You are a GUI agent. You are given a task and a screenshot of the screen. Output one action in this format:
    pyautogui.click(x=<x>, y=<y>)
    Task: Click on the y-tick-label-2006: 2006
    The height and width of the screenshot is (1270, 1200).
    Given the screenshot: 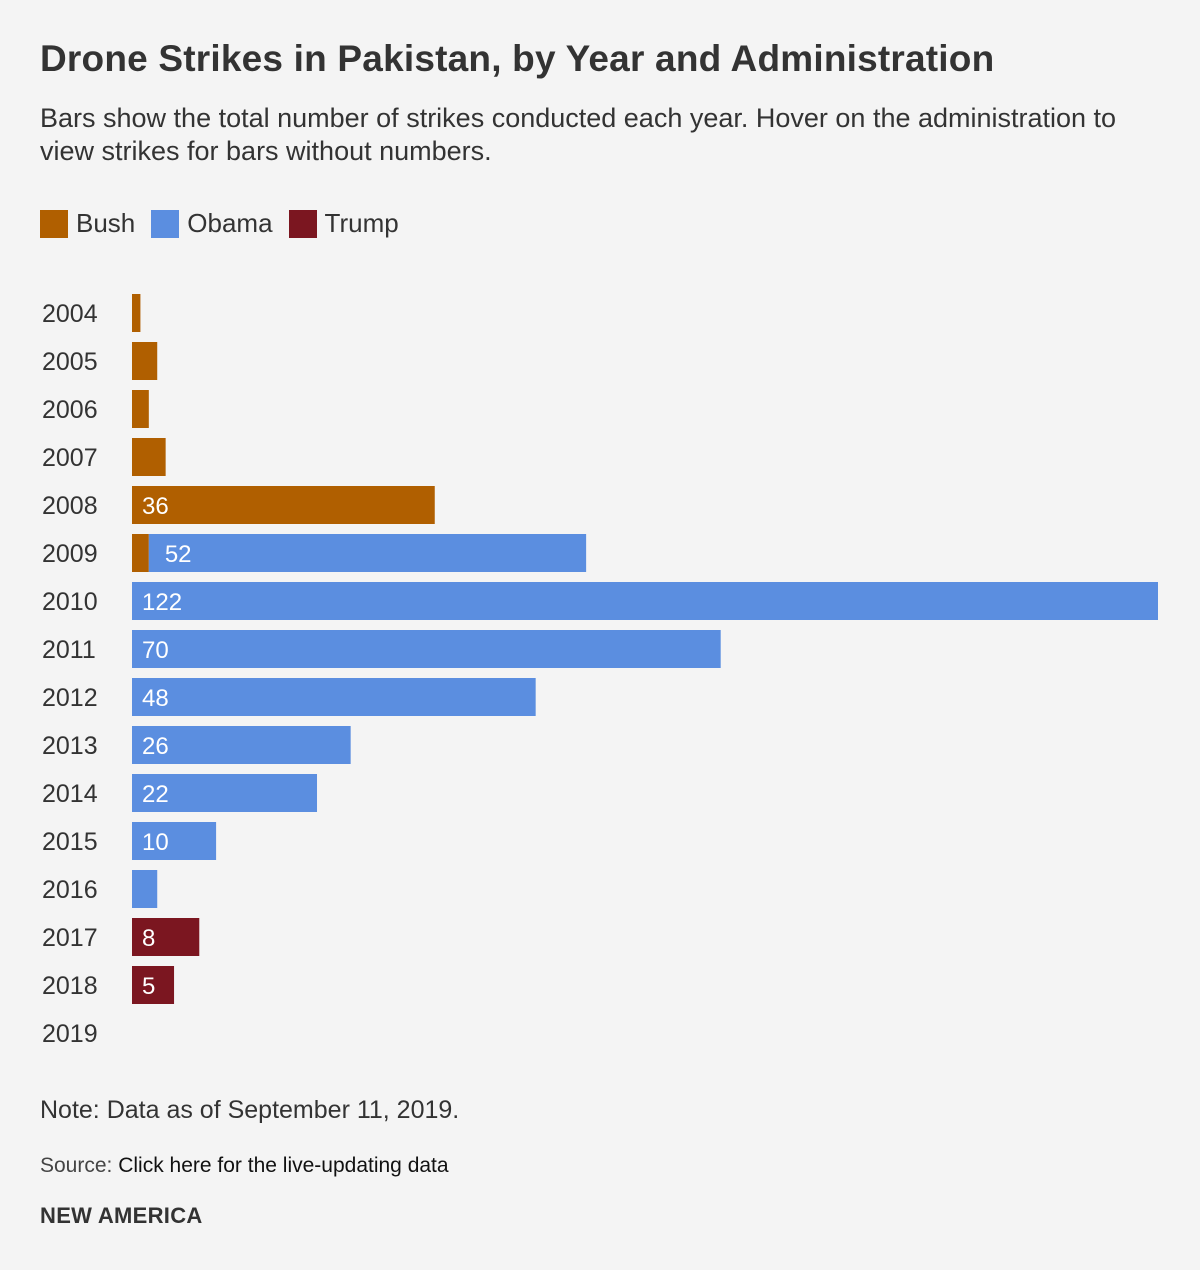 What is the action you would take?
    pyautogui.click(x=70, y=410)
    